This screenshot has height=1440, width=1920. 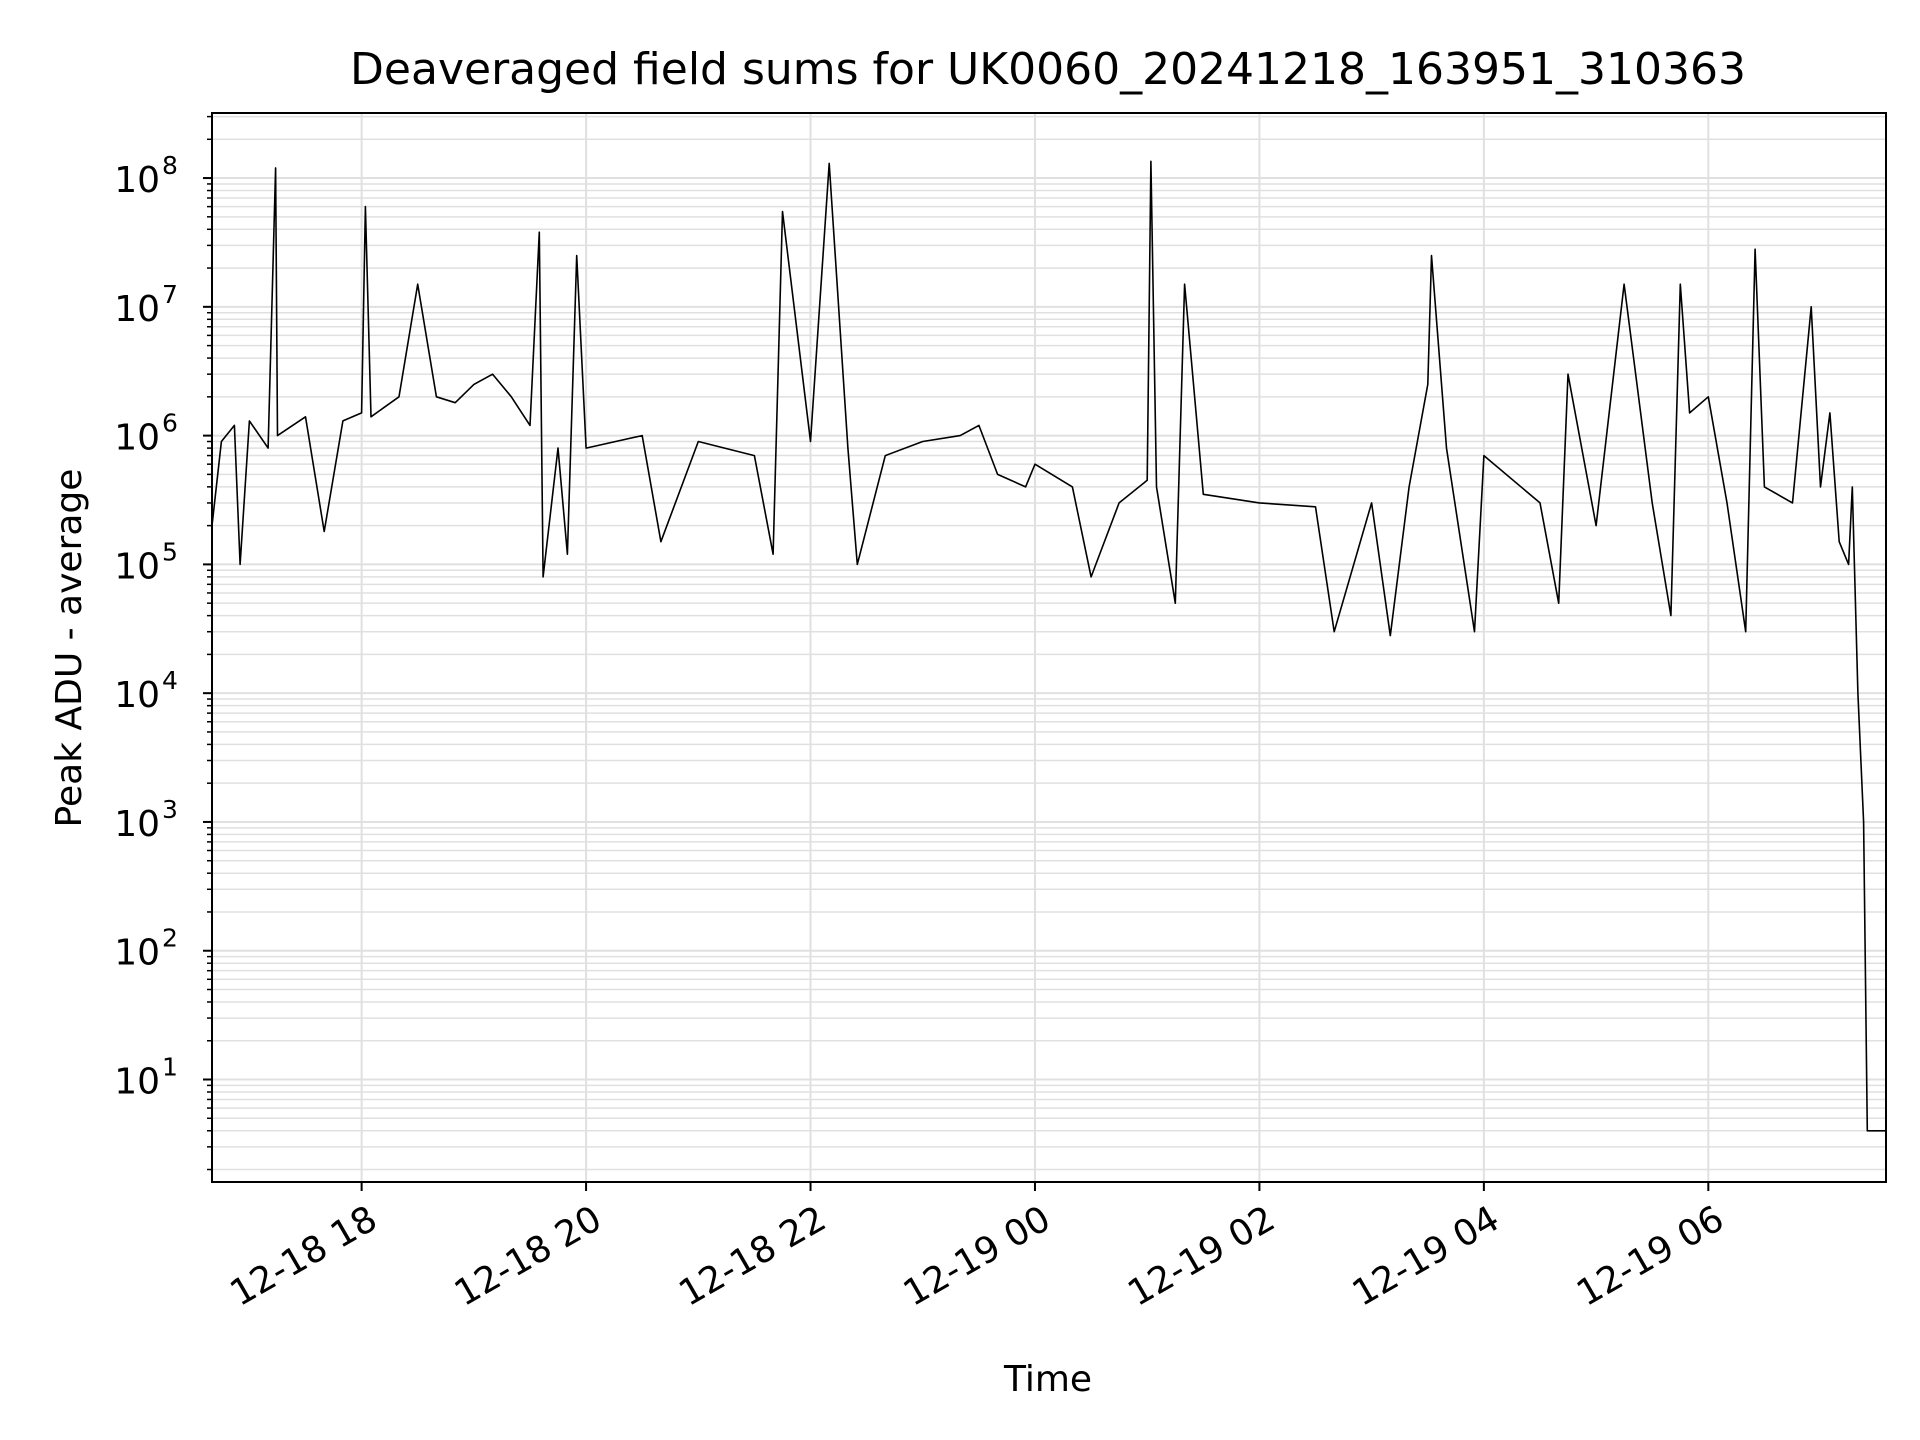 I want to click on y-tick-label: 10 8, so click(x=146, y=176).